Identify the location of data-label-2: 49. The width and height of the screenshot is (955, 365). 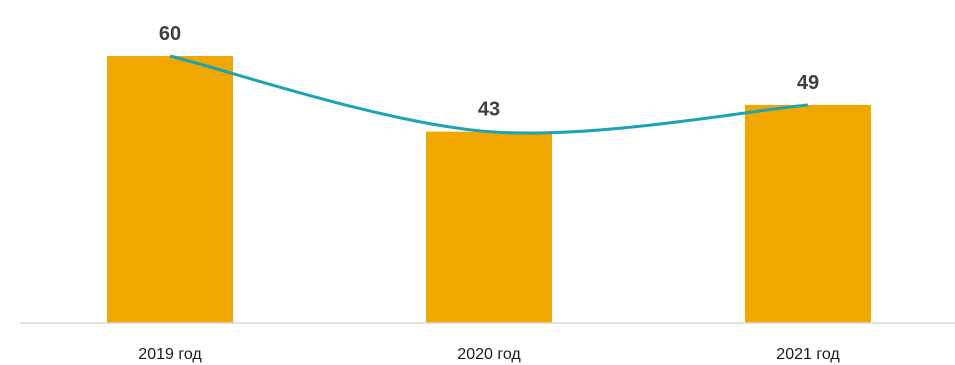
(808, 83).